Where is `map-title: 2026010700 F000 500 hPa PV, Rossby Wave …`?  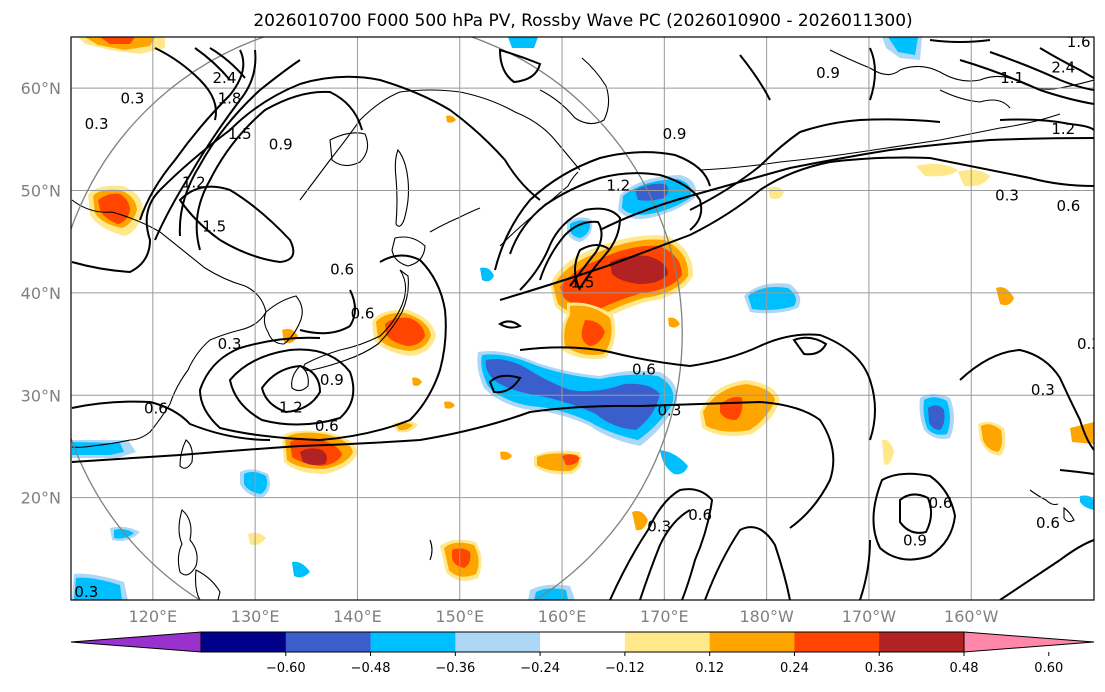 map-title: 2026010700 F000 500 hPa PV, Rossby Wave … is located at coordinates (582, 21).